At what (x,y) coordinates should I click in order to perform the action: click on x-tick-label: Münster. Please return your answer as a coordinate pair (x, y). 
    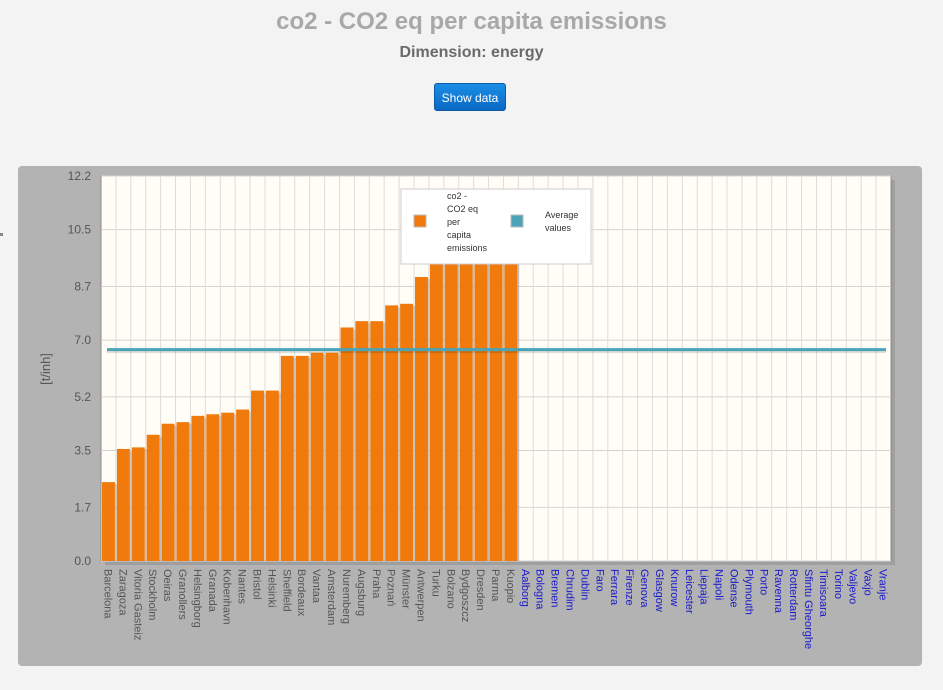
    Looking at the image, I should click on (406, 589).